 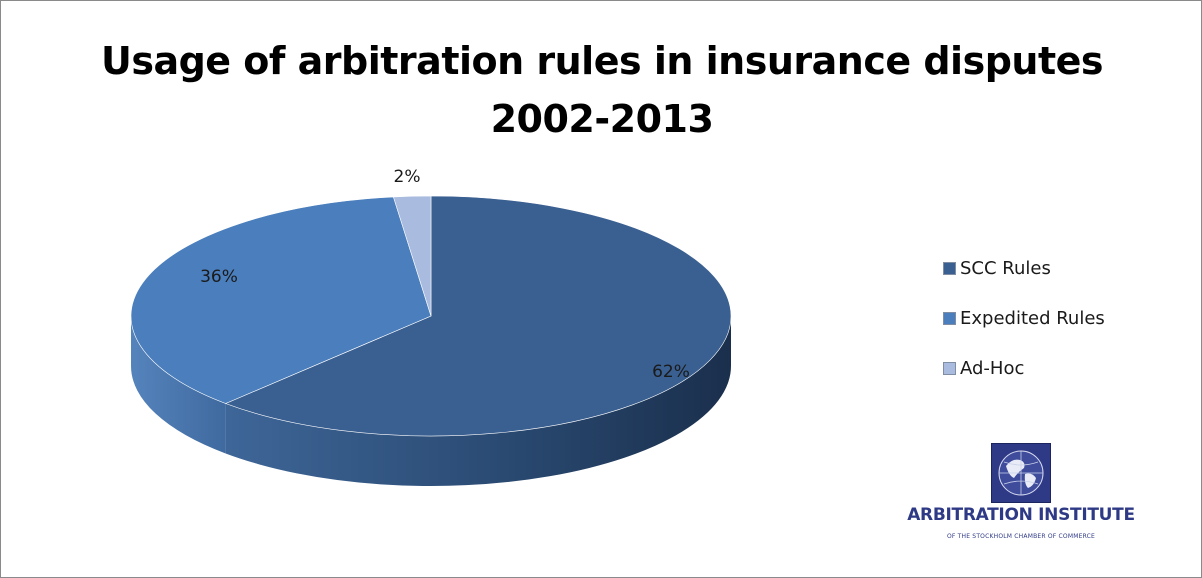 I want to click on legend: SCC Rules Expedited Rules Ad-Hoc, so click(x=1024, y=318).